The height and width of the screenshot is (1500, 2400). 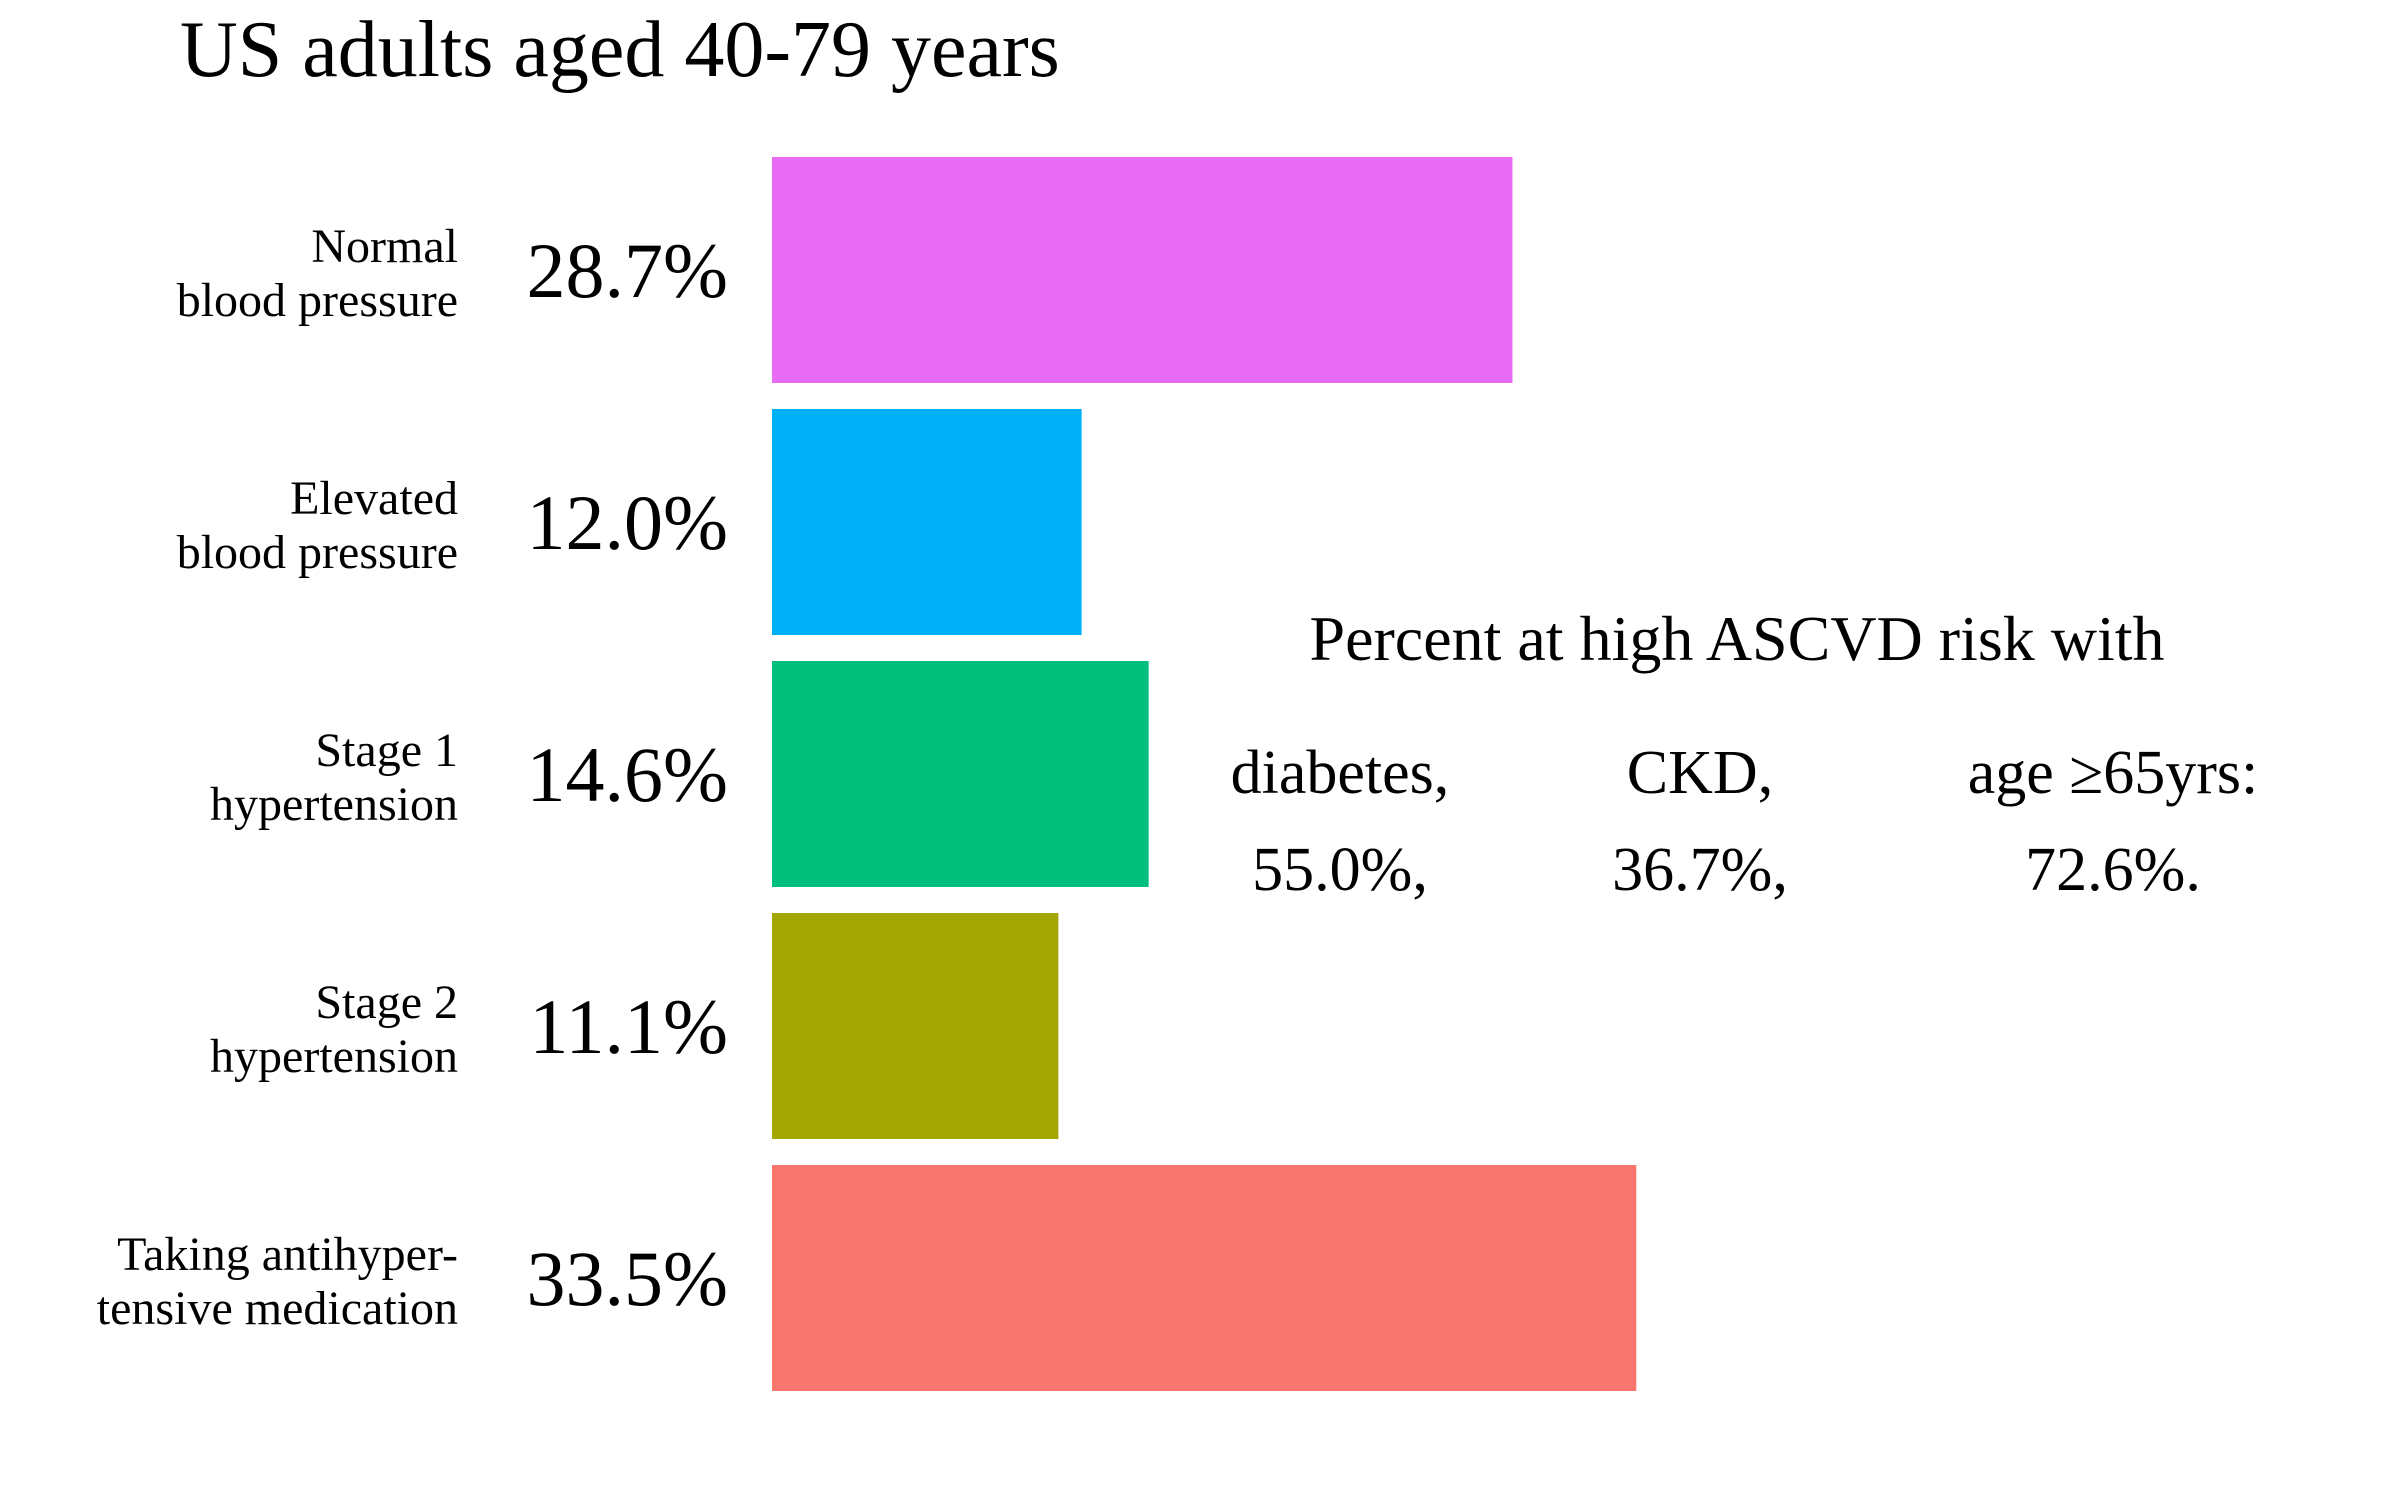 What do you see at coordinates (1736, 638) in the screenshot?
I see `annotation-heading: Percent at high ASCVD risk with` at bounding box center [1736, 638].